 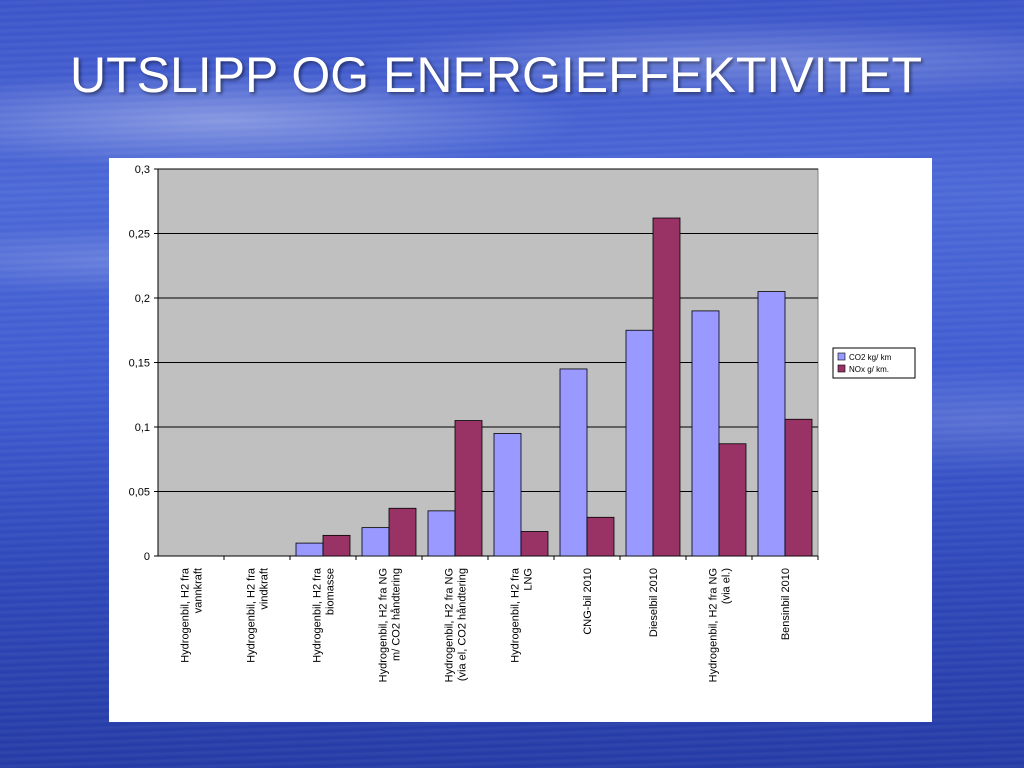 What do you see at coordinates (727, 586) in the screenshot?
I see `x-category-label: (via el.)` at bounding box center [727, 586].